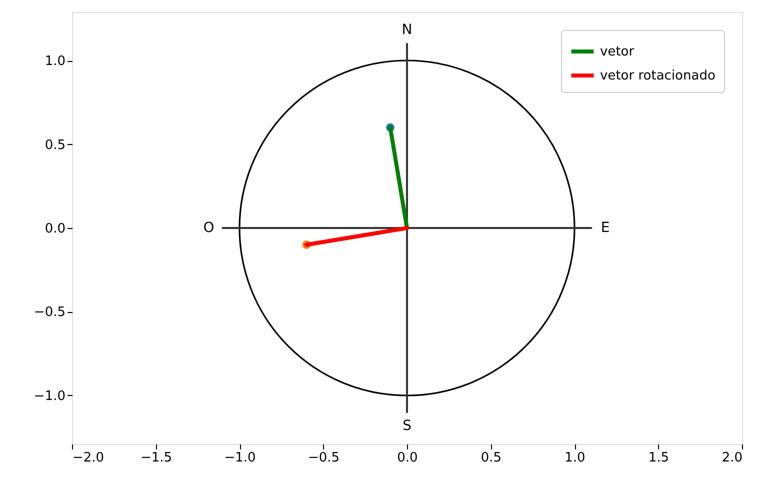  Describe the element at coordinates (55, 229) in the screenshot. I see `y-tick-label: 0.0` at that location.